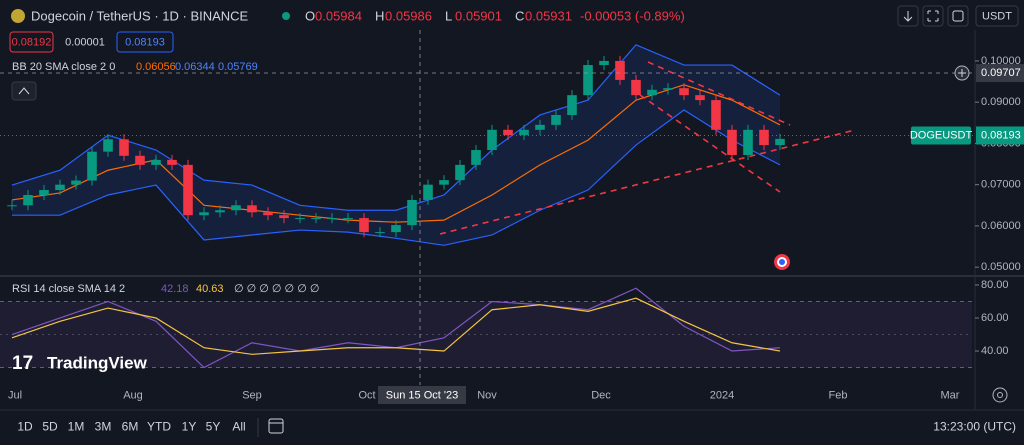 The image size is (1024, 445). What do you see at coordinates (722, 395) in the screenshot?
I see `time-label: 2024` at bounding box center [722, 395].